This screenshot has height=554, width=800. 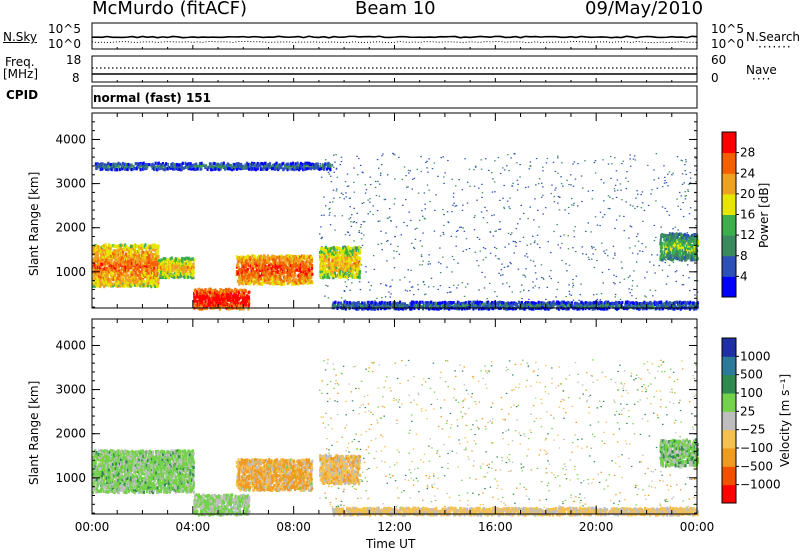 I want to click on nave-legend: ····, so click(x=762, y=79).